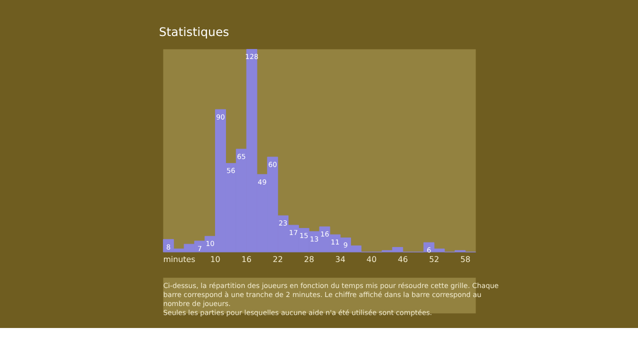  What do you see at coordinates (371, 259) in the screenshot?
I see `x-tick-label: 40` at bounding box center [371, 259].